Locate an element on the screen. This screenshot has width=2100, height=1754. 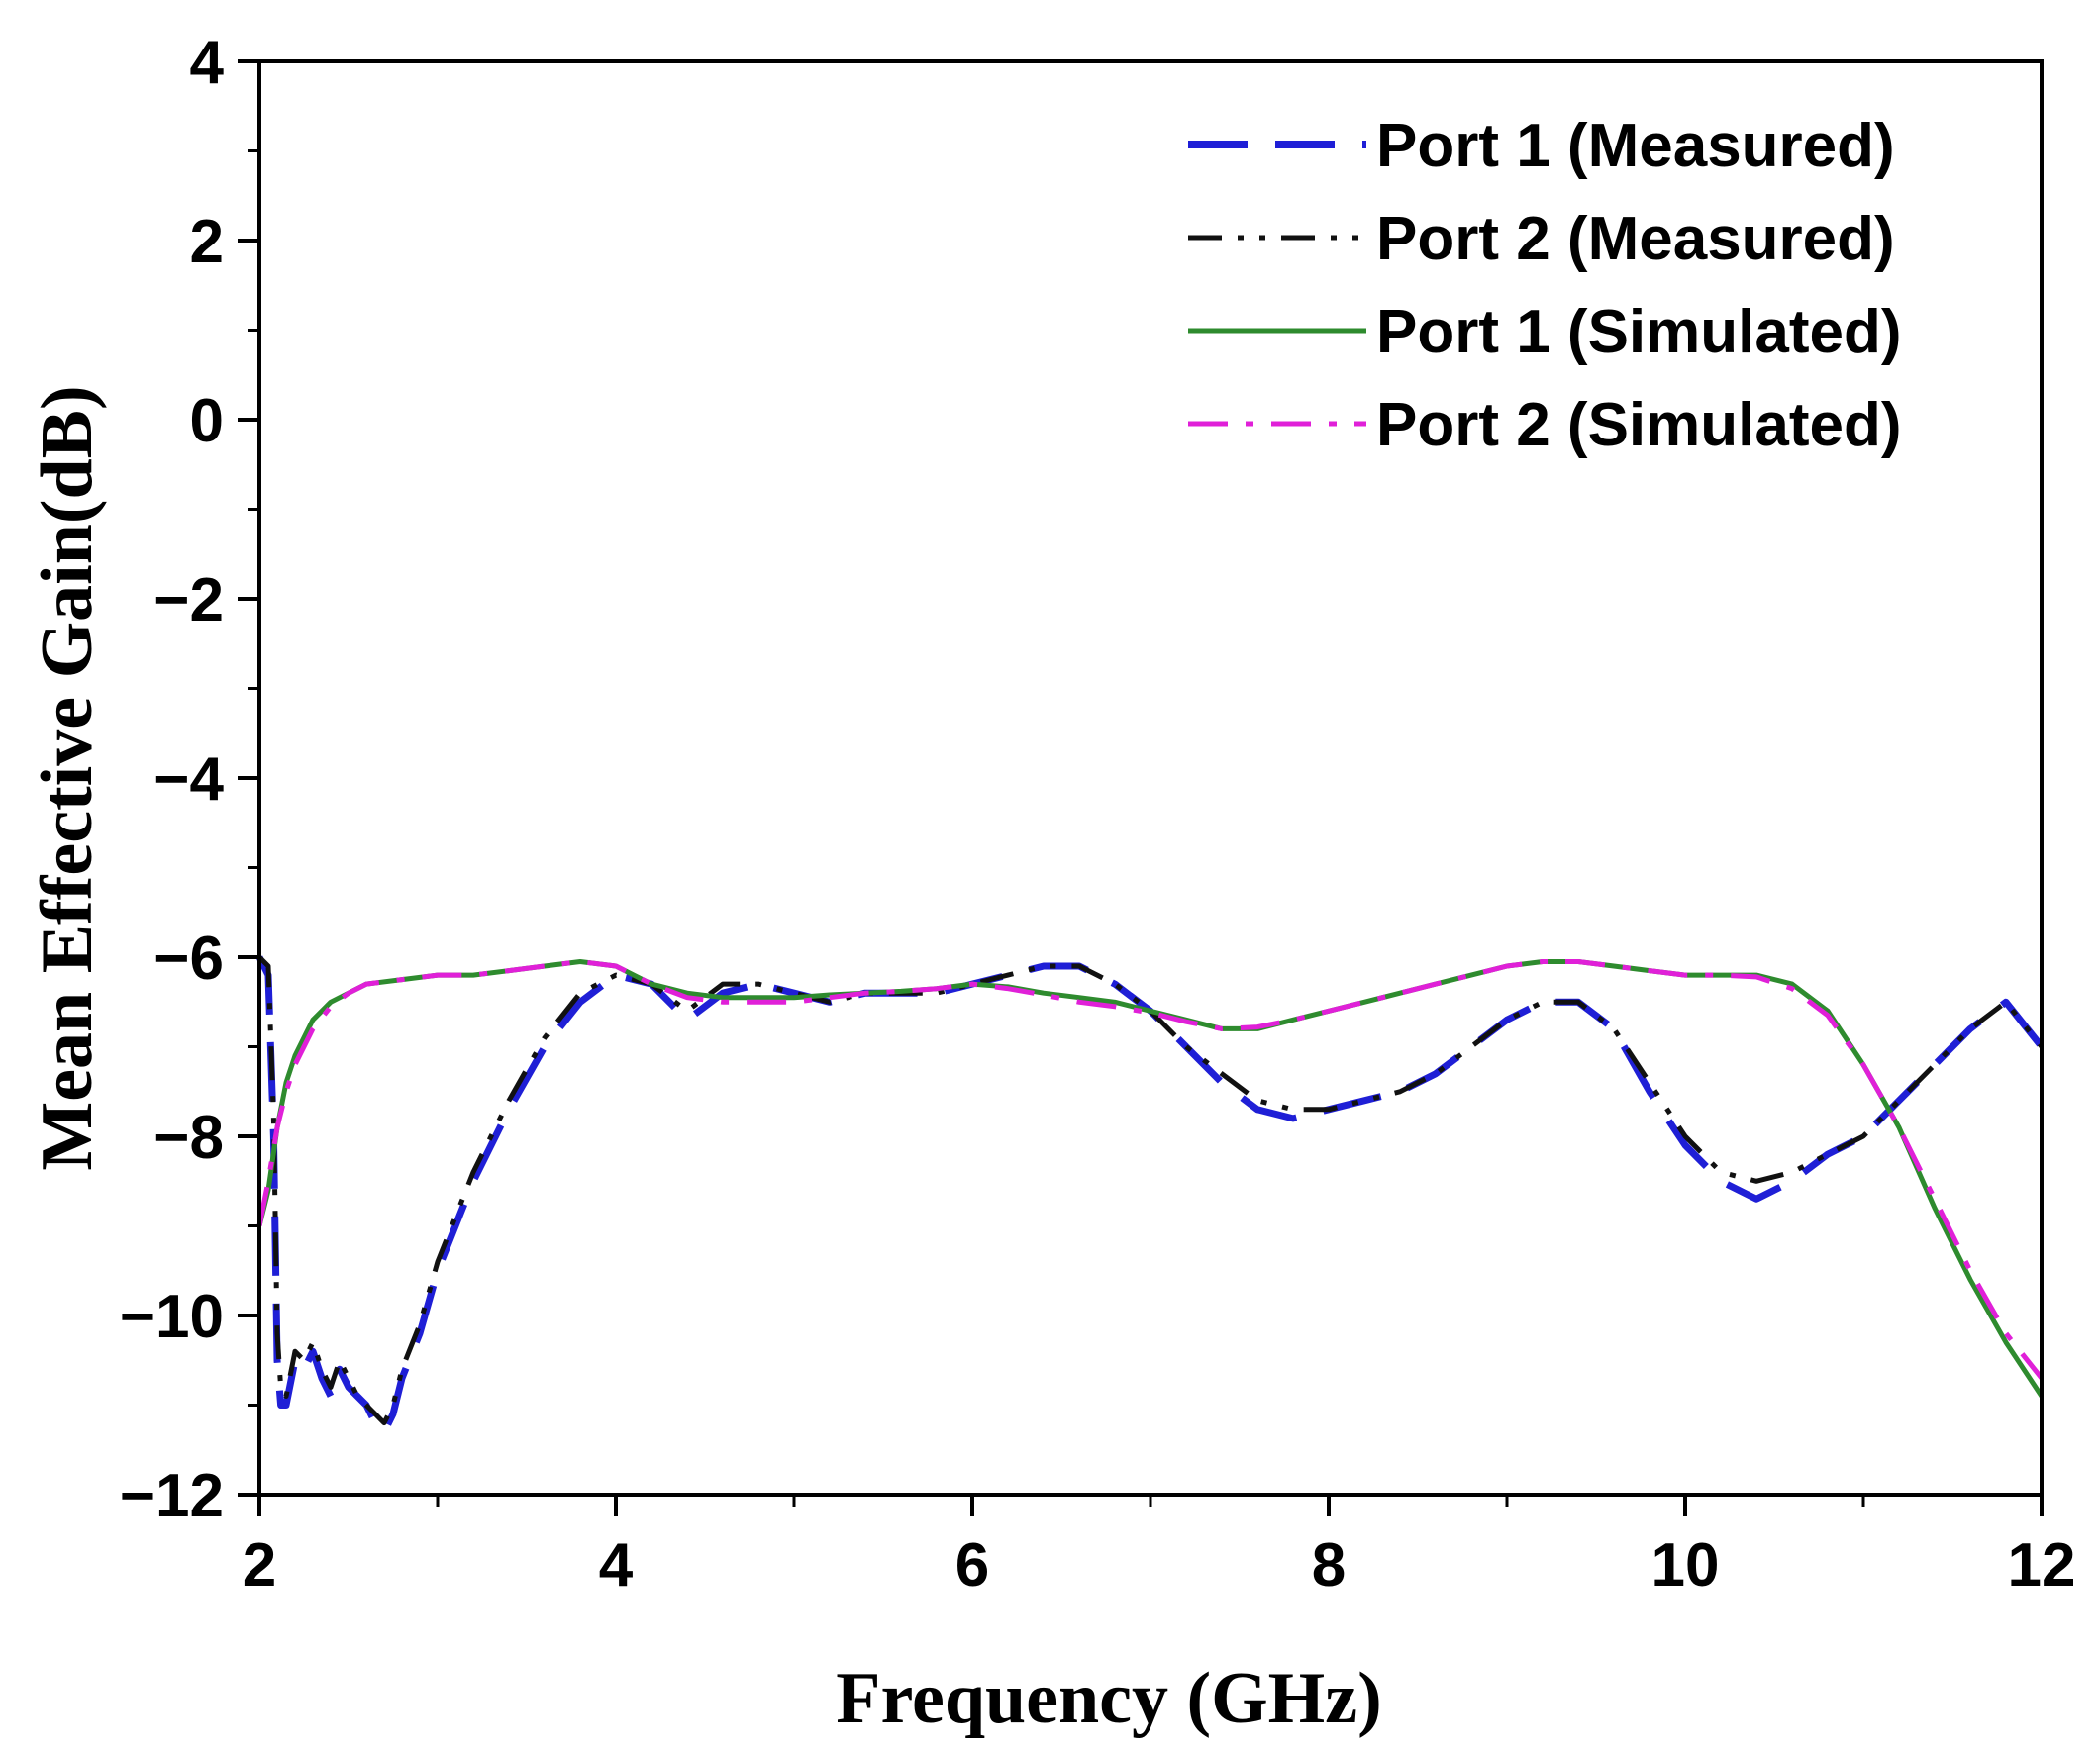
y-tick-label: −2 is located at coordinates (188, 600).